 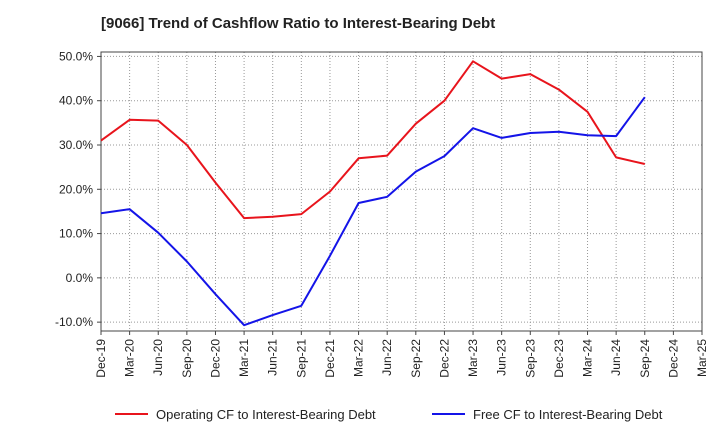 I want to click on x-tick-label: Sep-21, so click(x=301, y=358).